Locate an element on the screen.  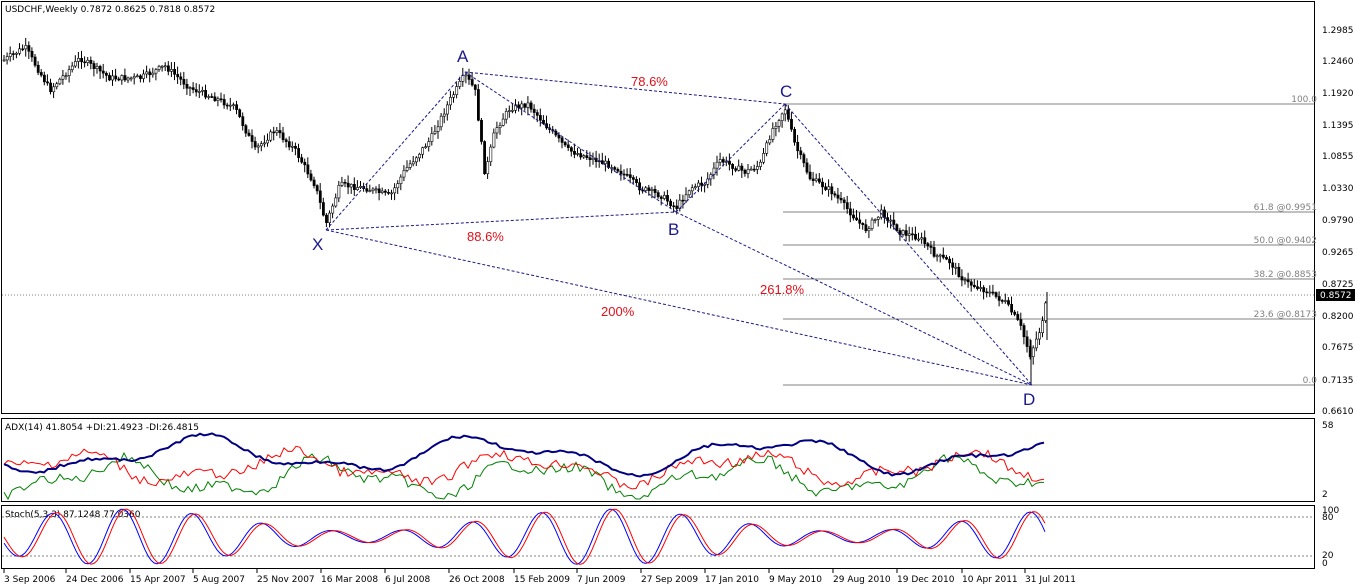
stoch-tick-20: 20 is located at coordinates (1328, 556).